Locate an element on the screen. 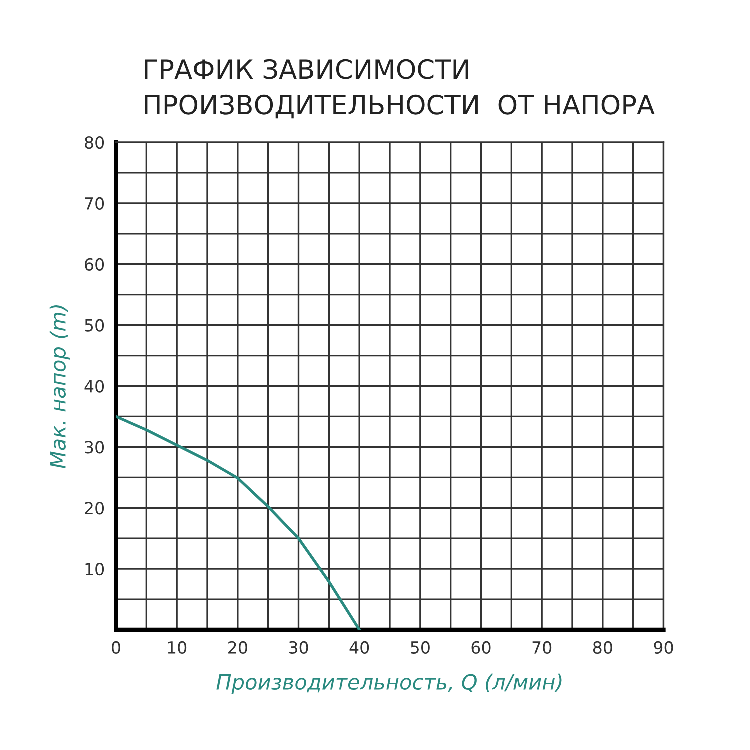 The image size is (750, 750). y-tick-label: 50 is located at coordinates (94, 325).